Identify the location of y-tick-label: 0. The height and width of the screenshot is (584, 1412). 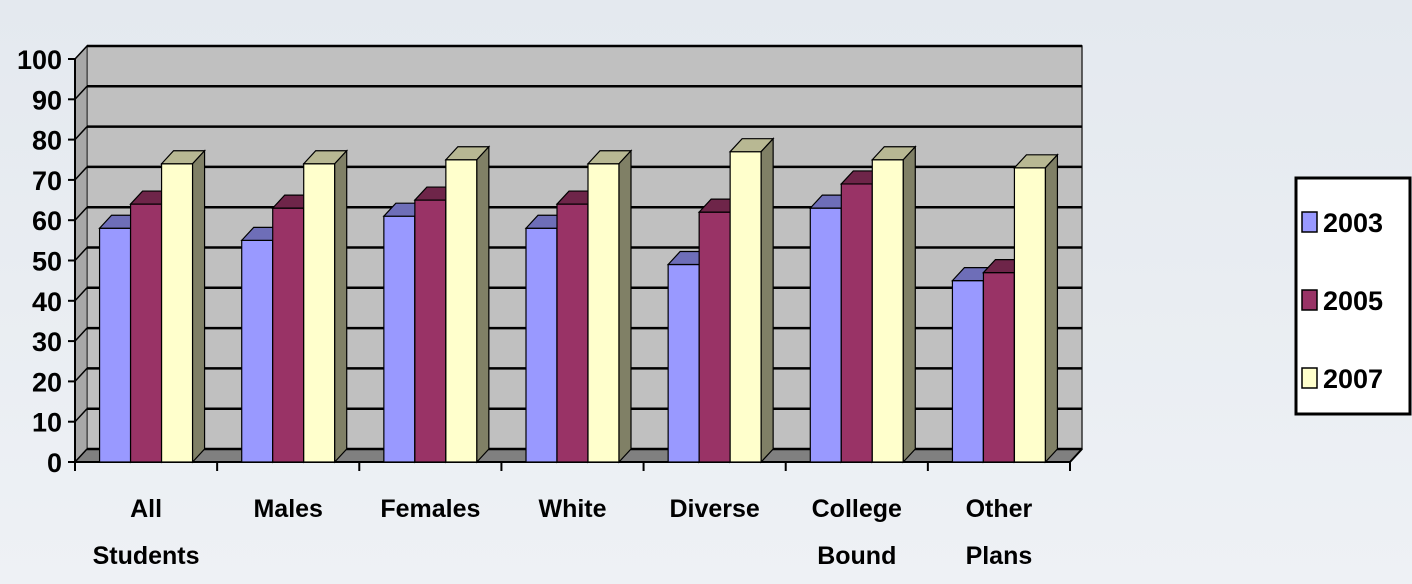
(54, 463).